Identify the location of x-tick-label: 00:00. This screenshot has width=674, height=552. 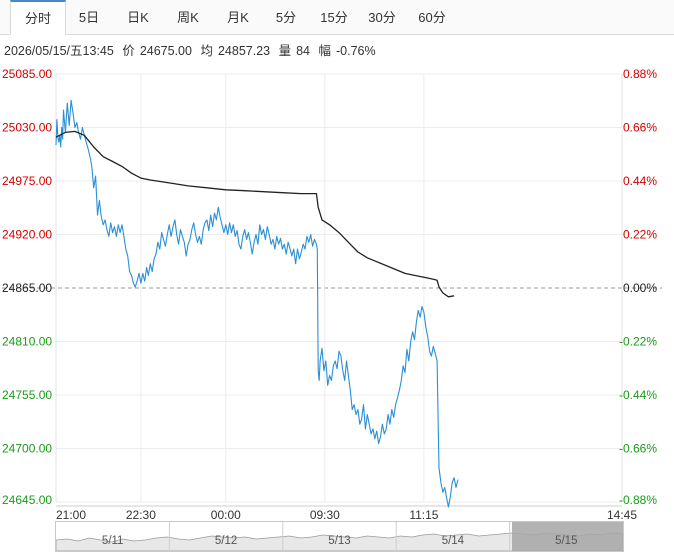
(226, 515).